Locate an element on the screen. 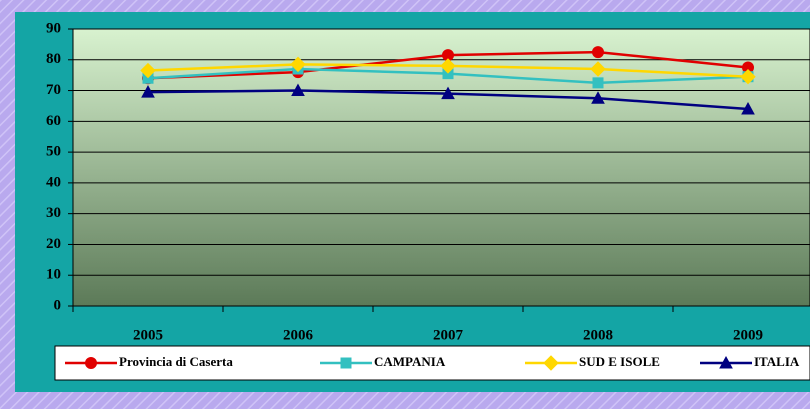  x-tick-label: 2008 is located at coordinates (598, 335).